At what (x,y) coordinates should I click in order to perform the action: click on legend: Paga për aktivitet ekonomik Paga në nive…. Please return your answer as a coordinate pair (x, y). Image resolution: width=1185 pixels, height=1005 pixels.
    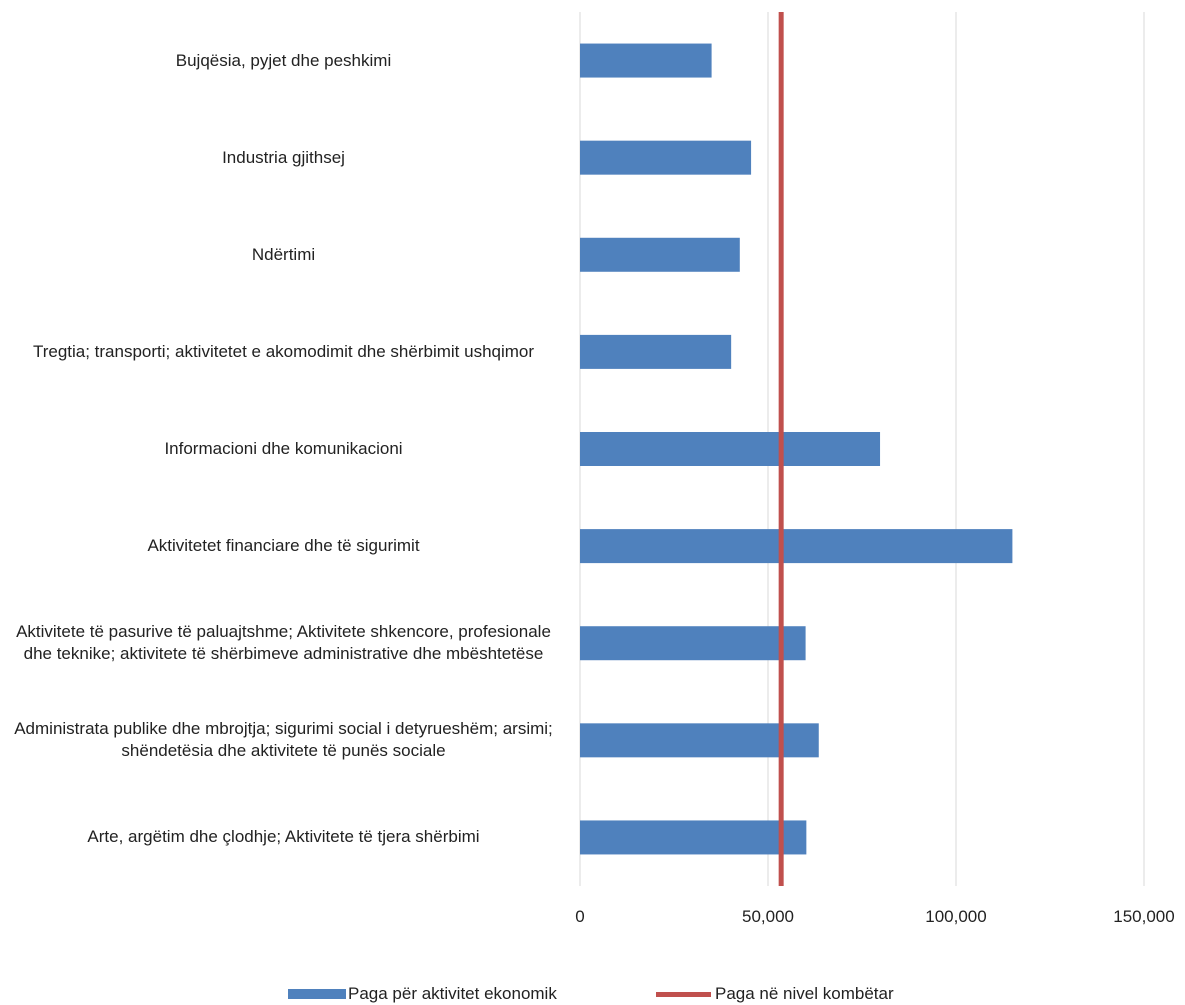
    Looking at the image, I should click on (592, 994).